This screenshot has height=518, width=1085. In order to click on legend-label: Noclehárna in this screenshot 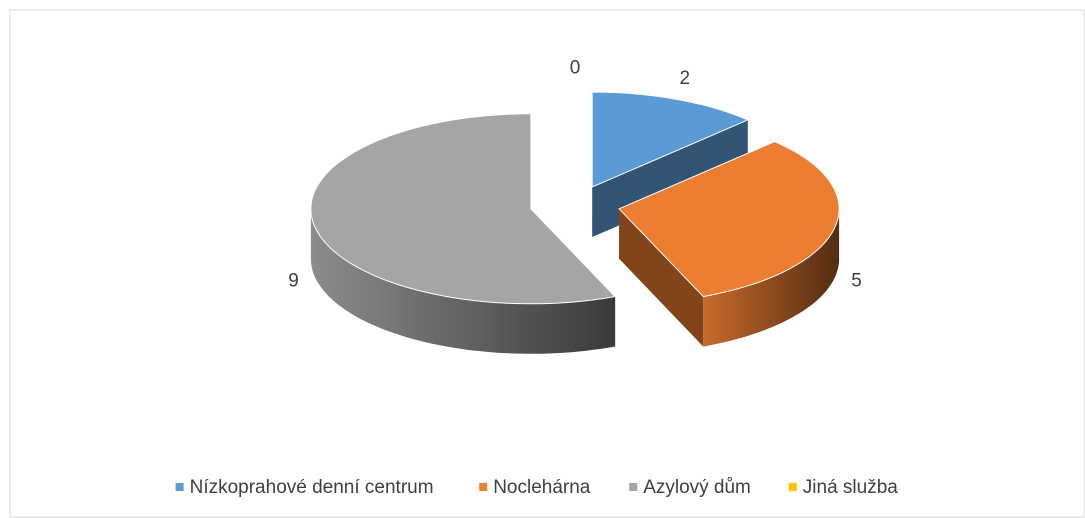, I will do `click(542, 487)`.